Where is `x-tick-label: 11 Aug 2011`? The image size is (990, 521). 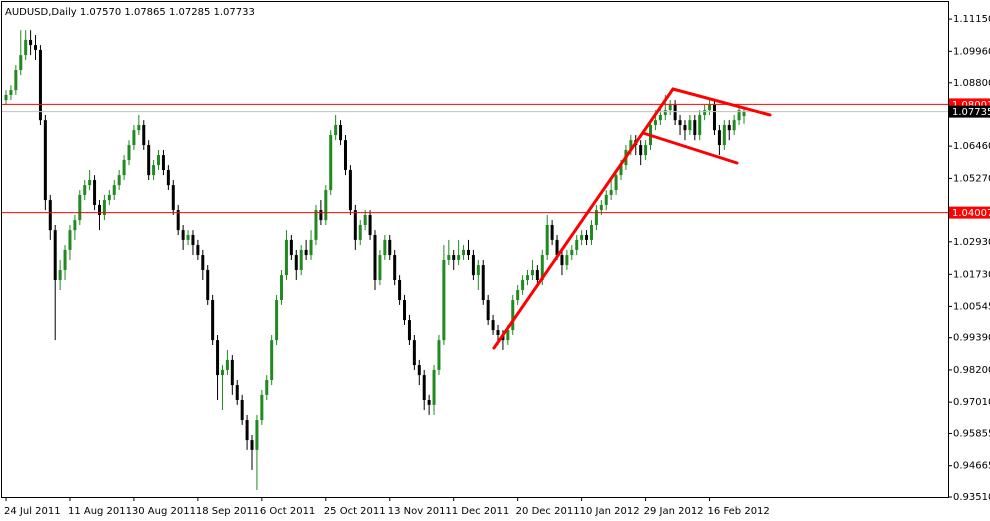
x-tick-label: 11 Aug 2011 is located at coordinates (100, 511).